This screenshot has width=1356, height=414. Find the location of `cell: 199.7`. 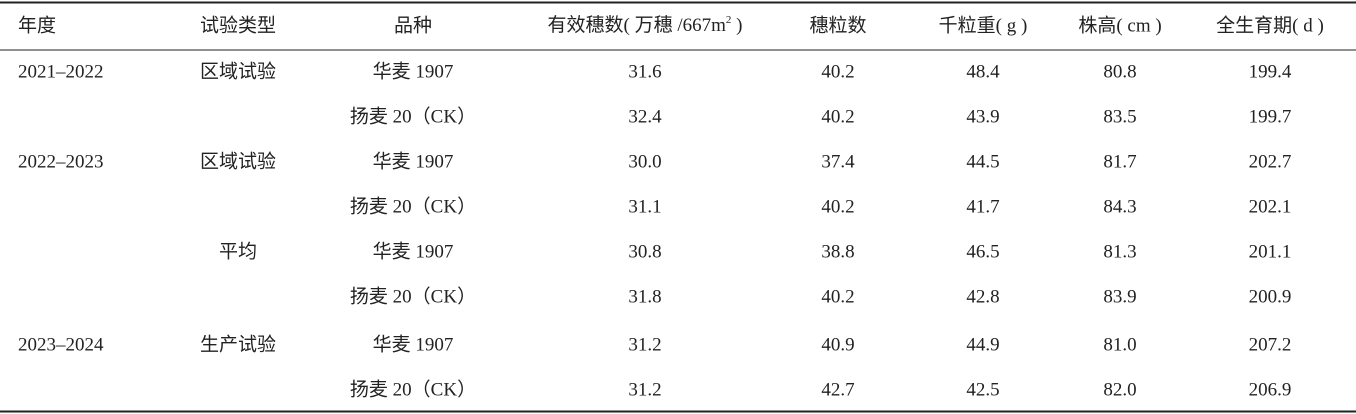

cell: 199.7 is located at coordinates (1270, 116).